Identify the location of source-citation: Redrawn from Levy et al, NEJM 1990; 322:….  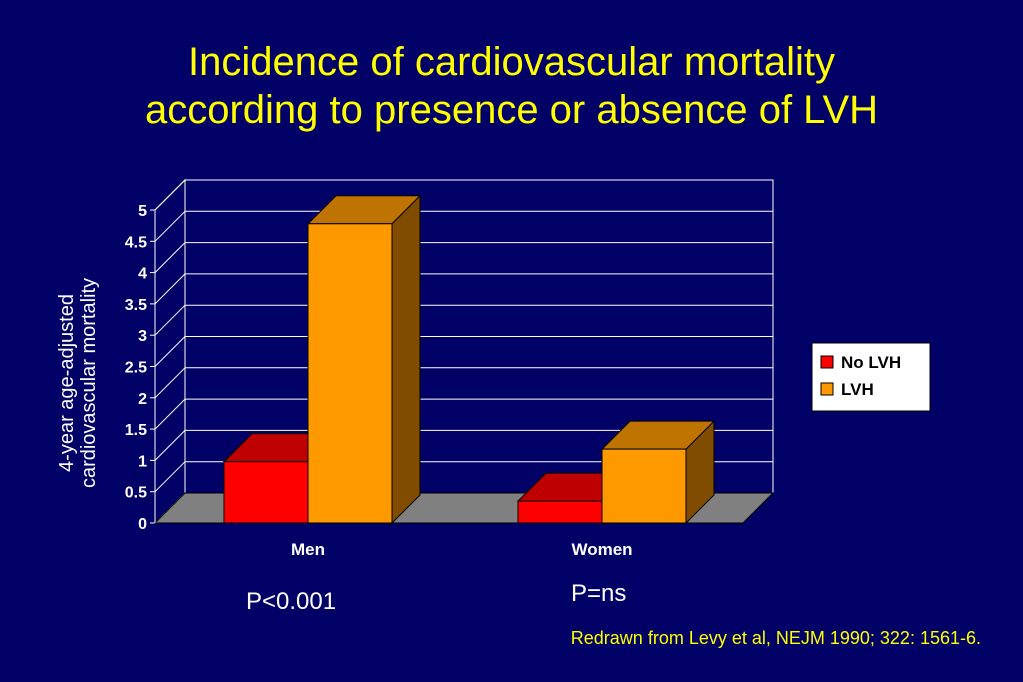
(775, 638).